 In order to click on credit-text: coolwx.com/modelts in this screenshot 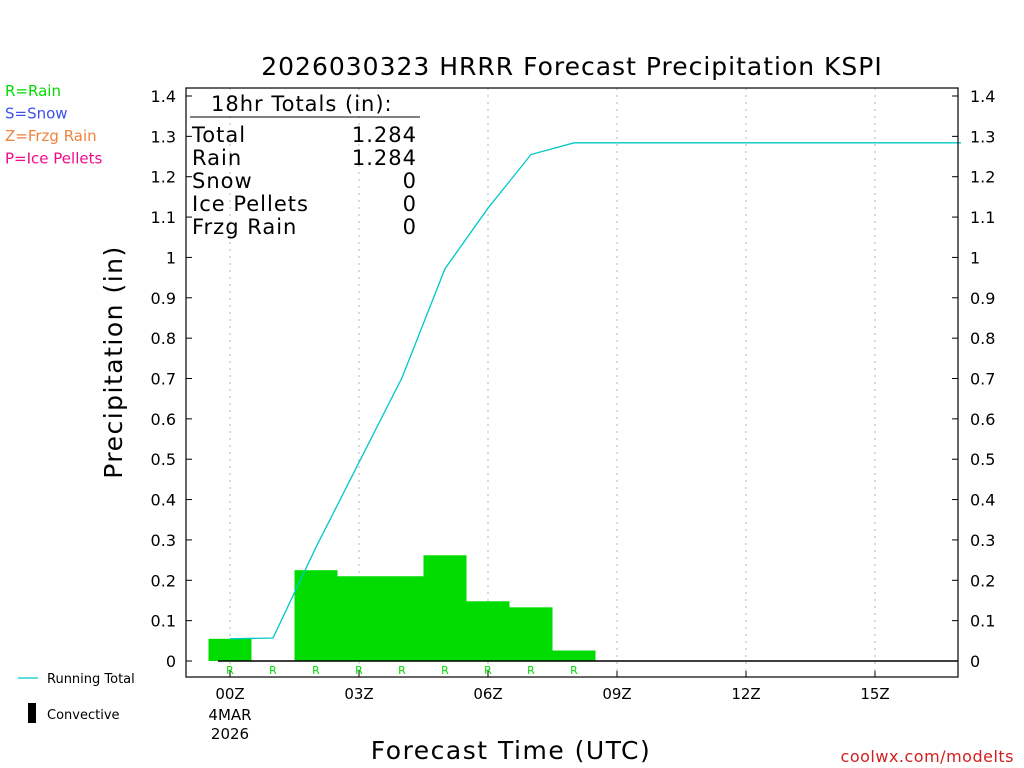, I will do `click(927, 756)`.